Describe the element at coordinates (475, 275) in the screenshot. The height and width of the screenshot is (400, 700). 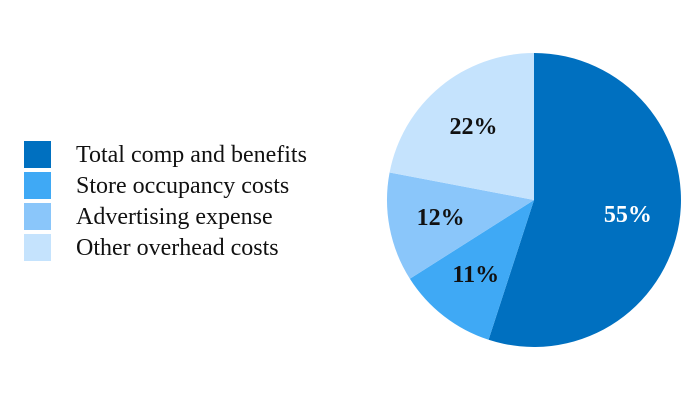
I see `slice-value-label: 11%` at that location.